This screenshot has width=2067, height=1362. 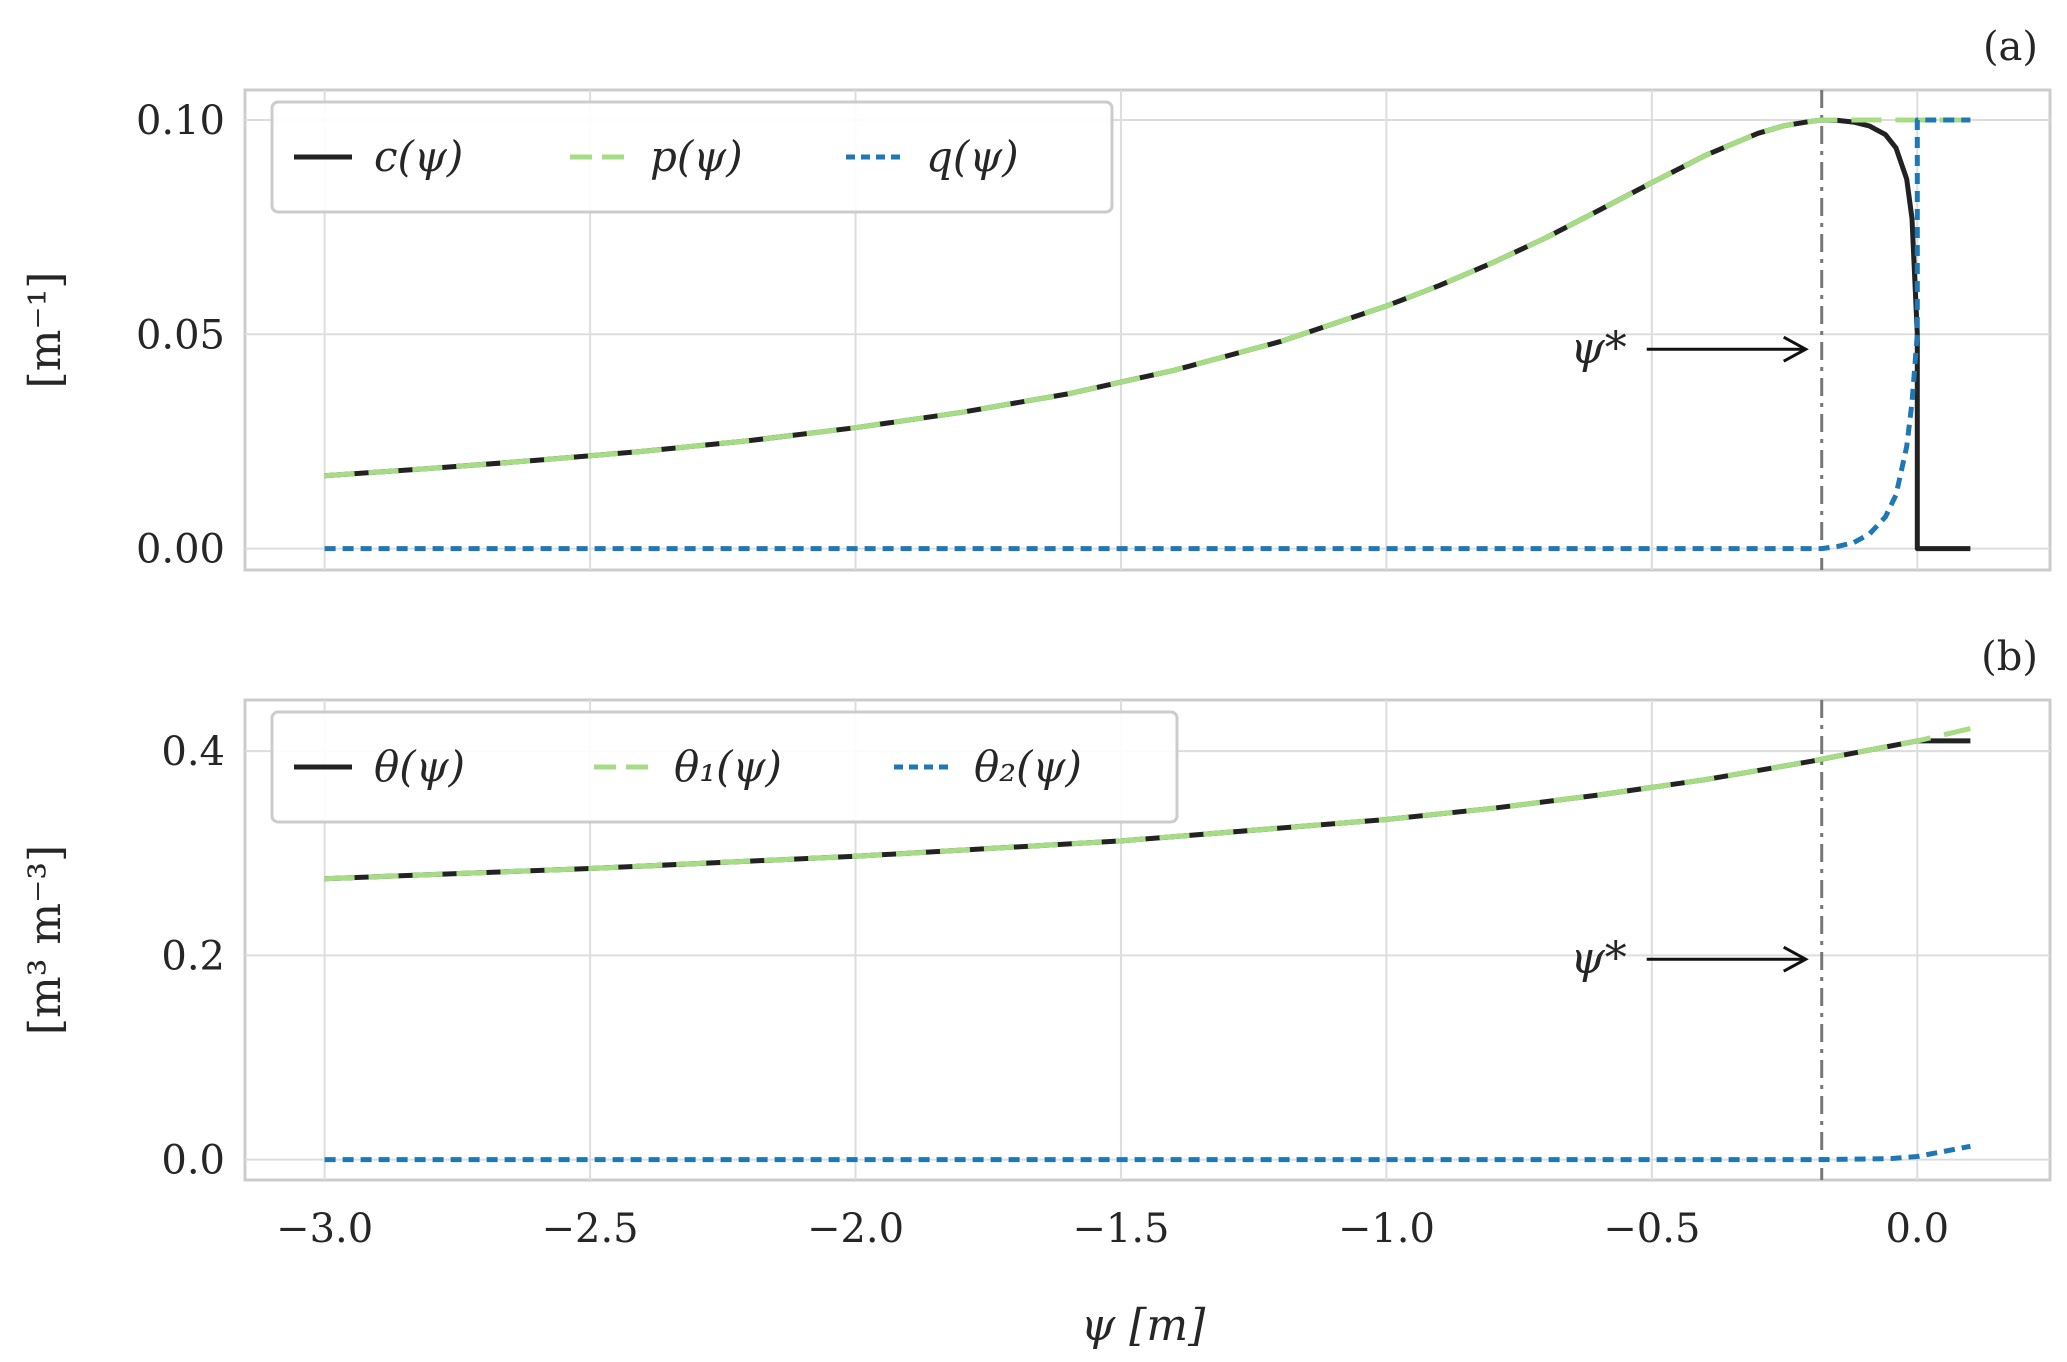 I want to click on y-tick-label: 0.0, so click(x=193, y=1161).